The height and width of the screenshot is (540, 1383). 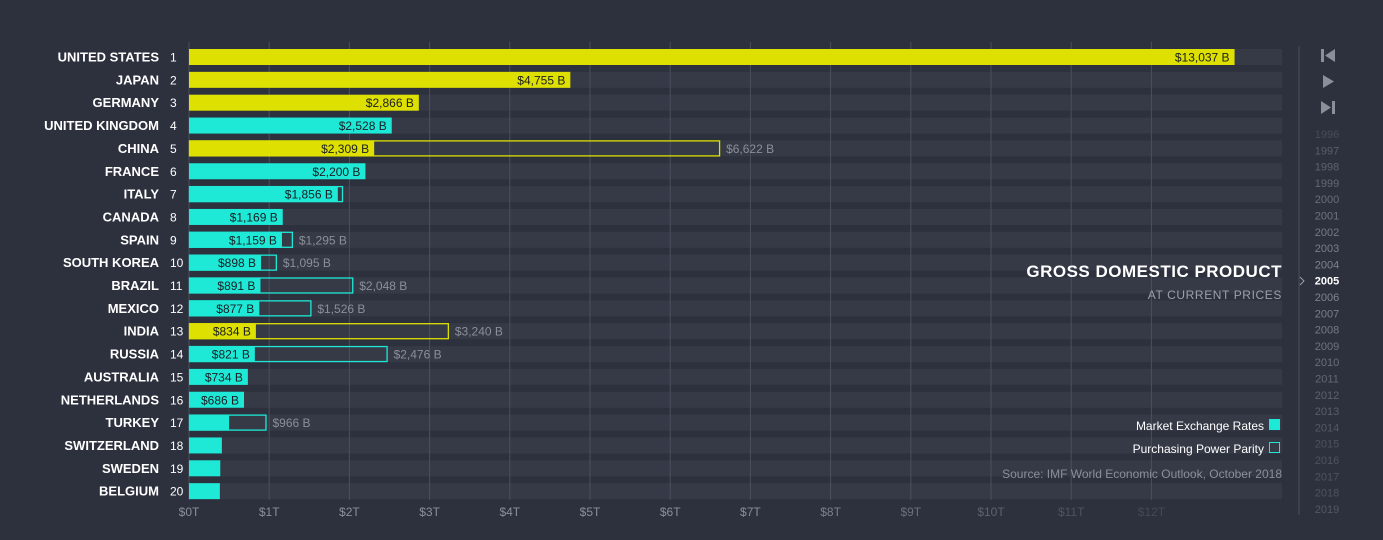 I want to click on year-item: 2018, so click(x=1327, y=494).